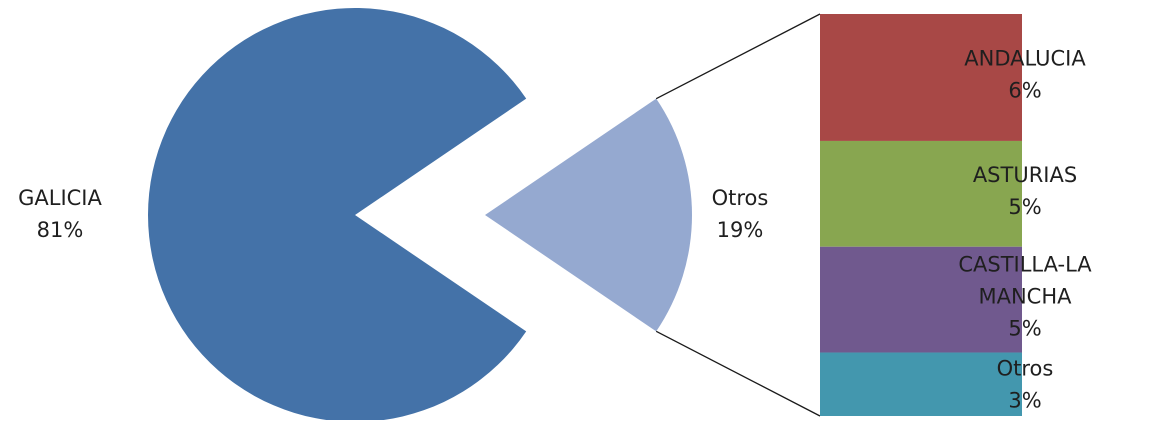  What do you see at coordinates (1025, 191) in the screenshot?
I see `data-label-bar-asturias: ASTURIAS 5%` at bounding box center [1025, 191].